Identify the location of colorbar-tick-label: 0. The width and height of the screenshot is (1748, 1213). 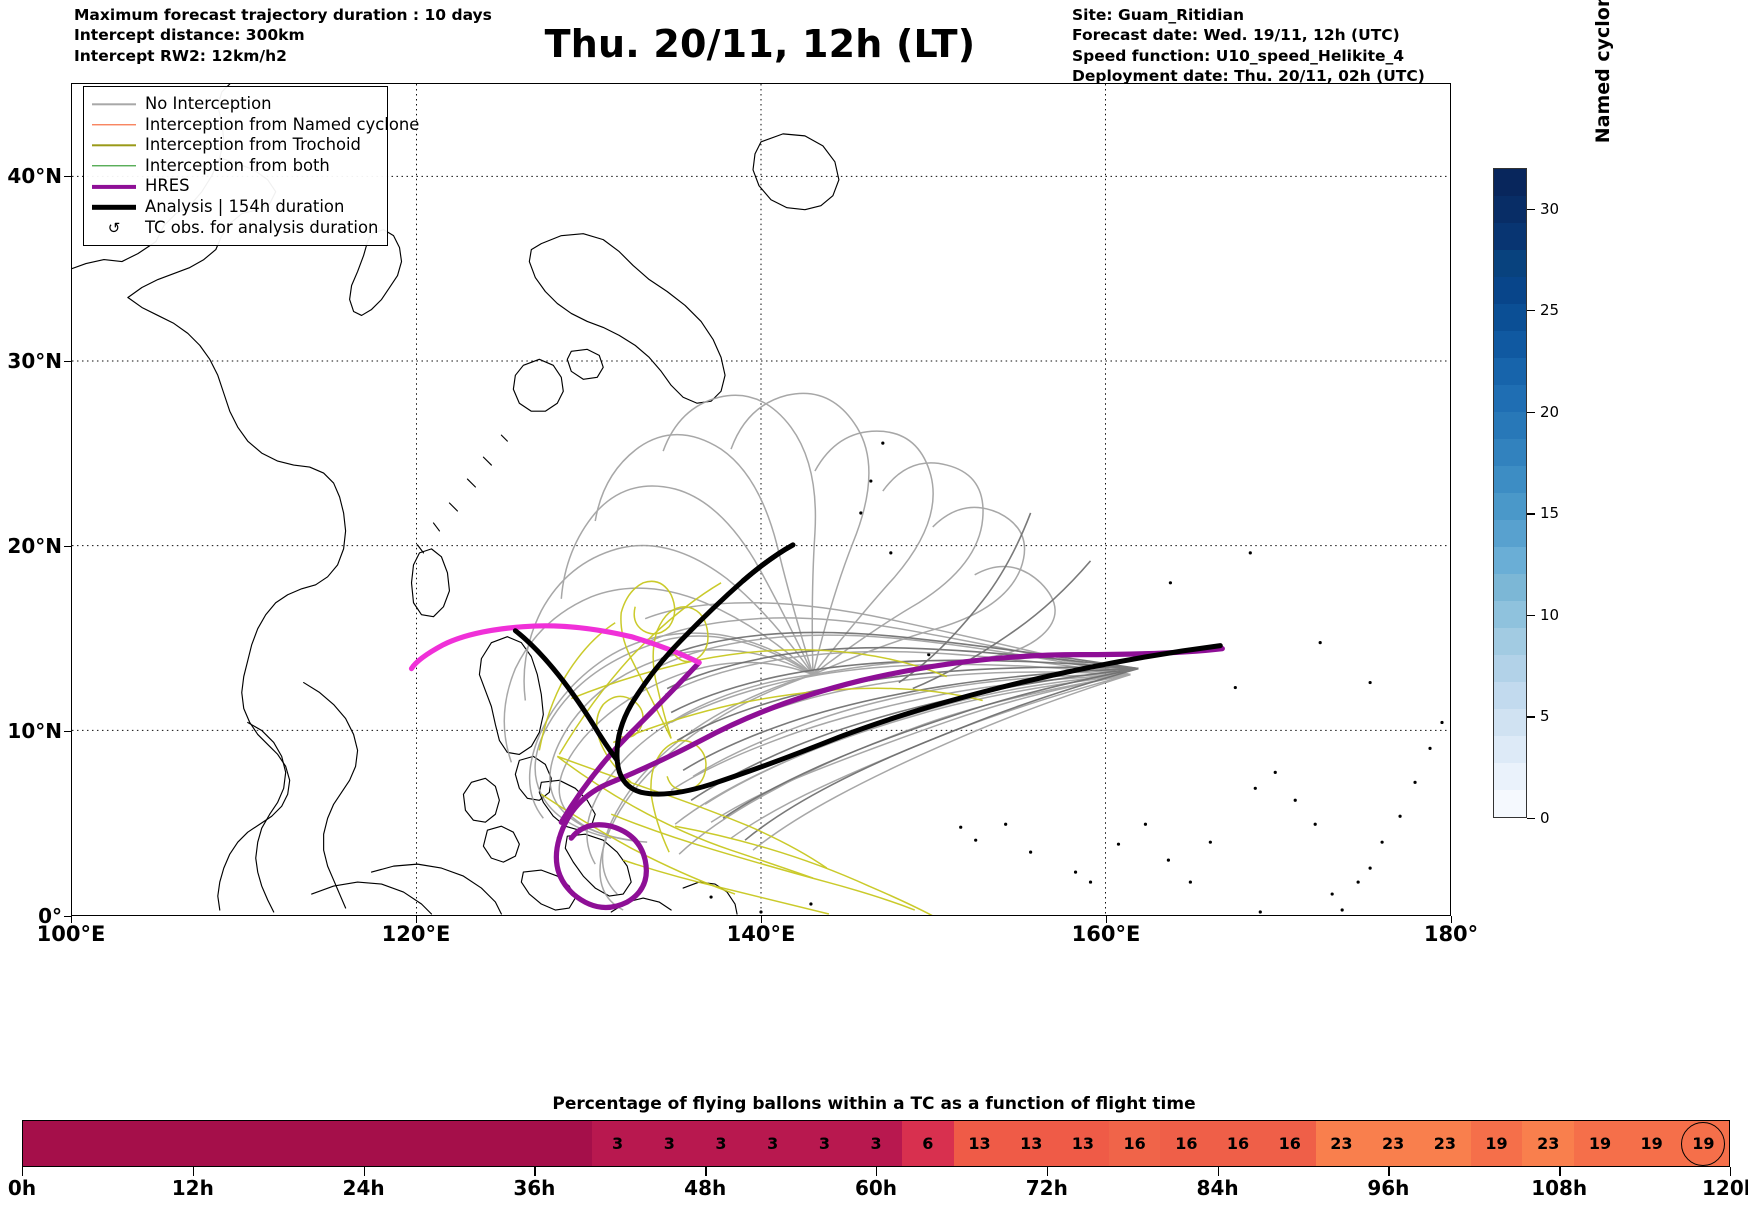
(1545, 818).